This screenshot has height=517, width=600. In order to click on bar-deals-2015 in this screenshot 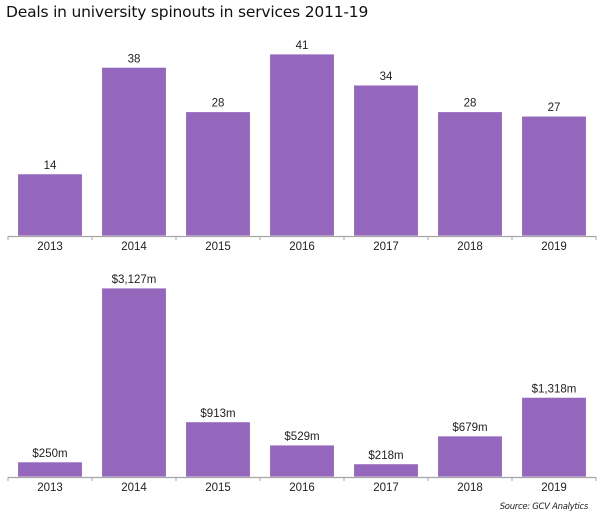, I will do `click(218, 174)`.